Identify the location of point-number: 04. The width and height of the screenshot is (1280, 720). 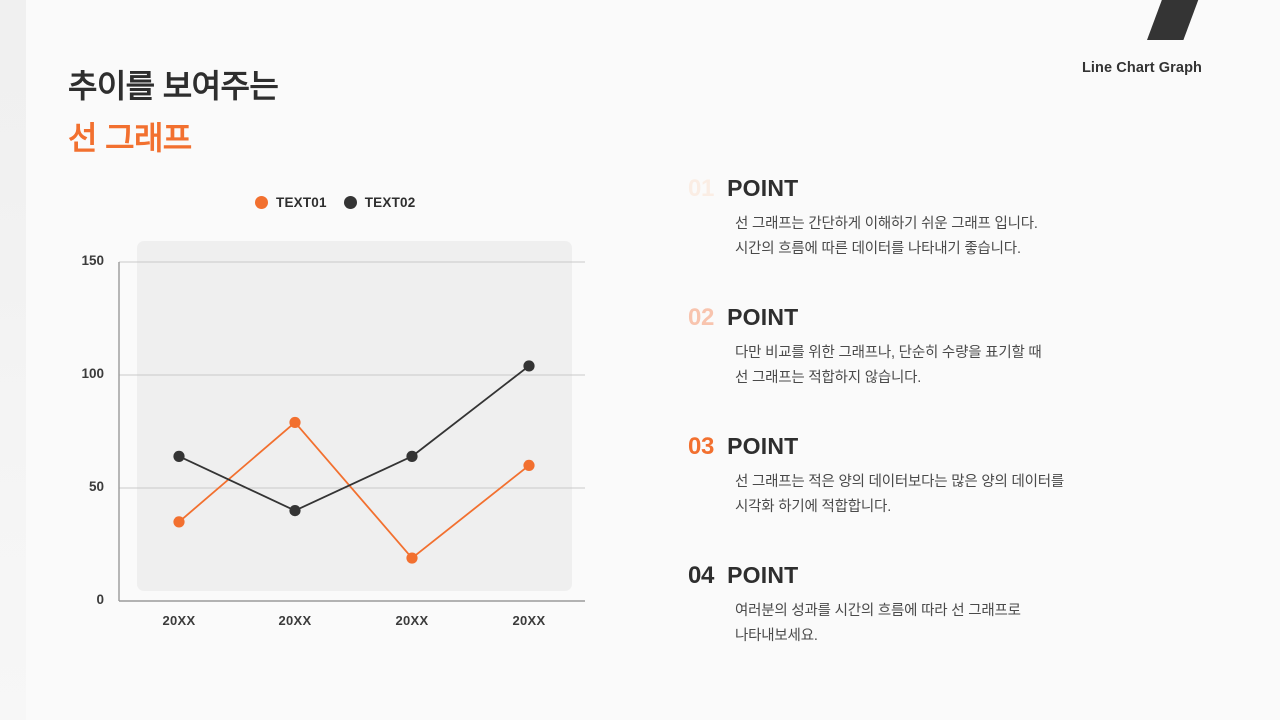
(701, 575).